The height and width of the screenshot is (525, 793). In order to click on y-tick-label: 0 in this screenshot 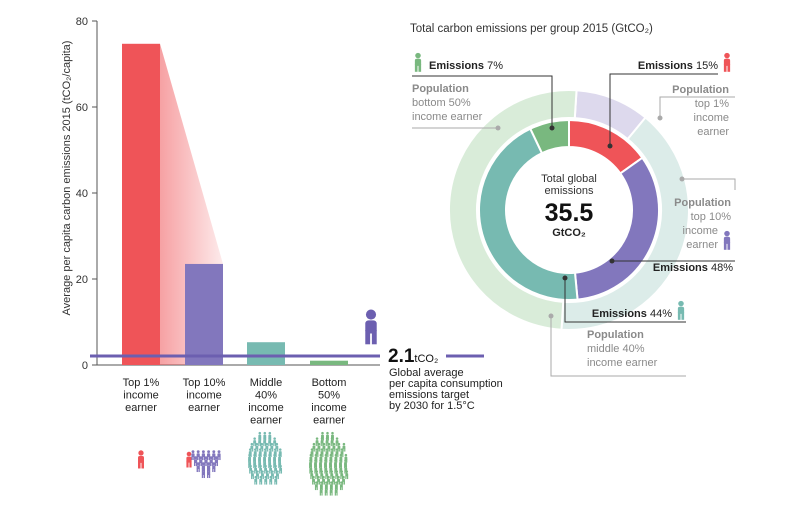, I will do `click(85, 366)`.